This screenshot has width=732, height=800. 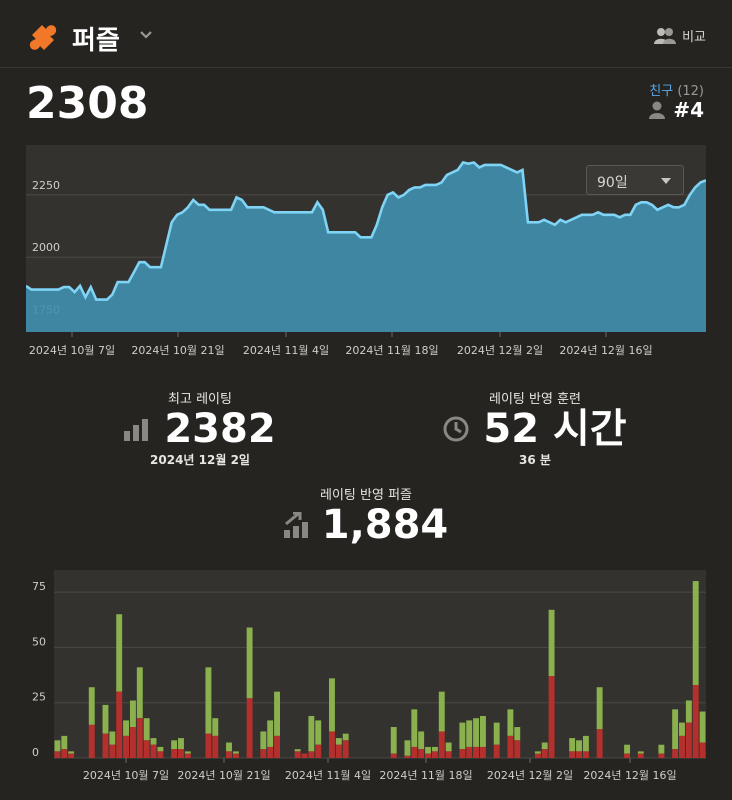 What do you see at coordinates (612, 183) in the screenshot?
I see `range-select-value: 90일` at bounding box center [612, 183].